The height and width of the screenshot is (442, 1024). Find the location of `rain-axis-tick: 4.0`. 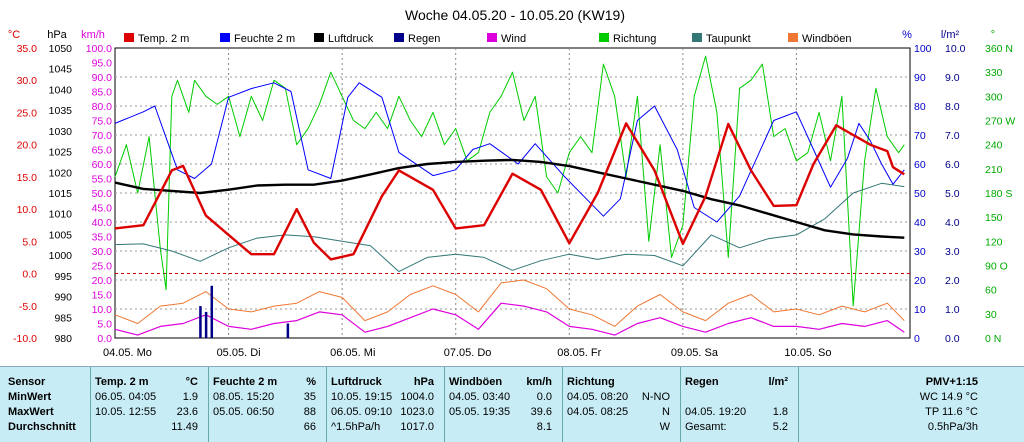

rain-axis-tick: 4.0 is located at coordinates (952, 223).